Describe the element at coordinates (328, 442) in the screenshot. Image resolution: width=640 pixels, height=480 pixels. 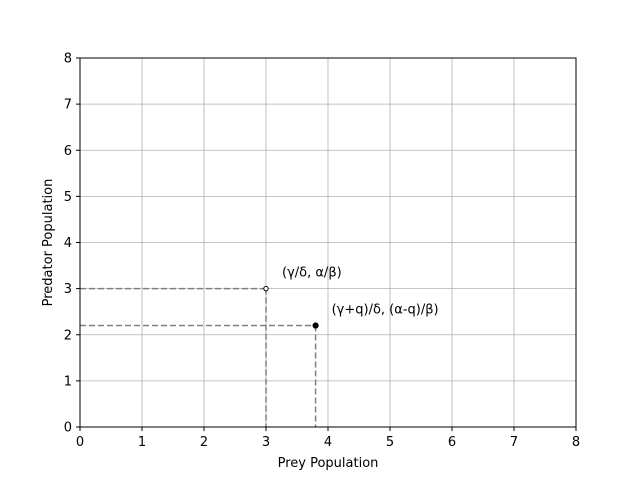
I see `x-tick-label: 4` at that location.